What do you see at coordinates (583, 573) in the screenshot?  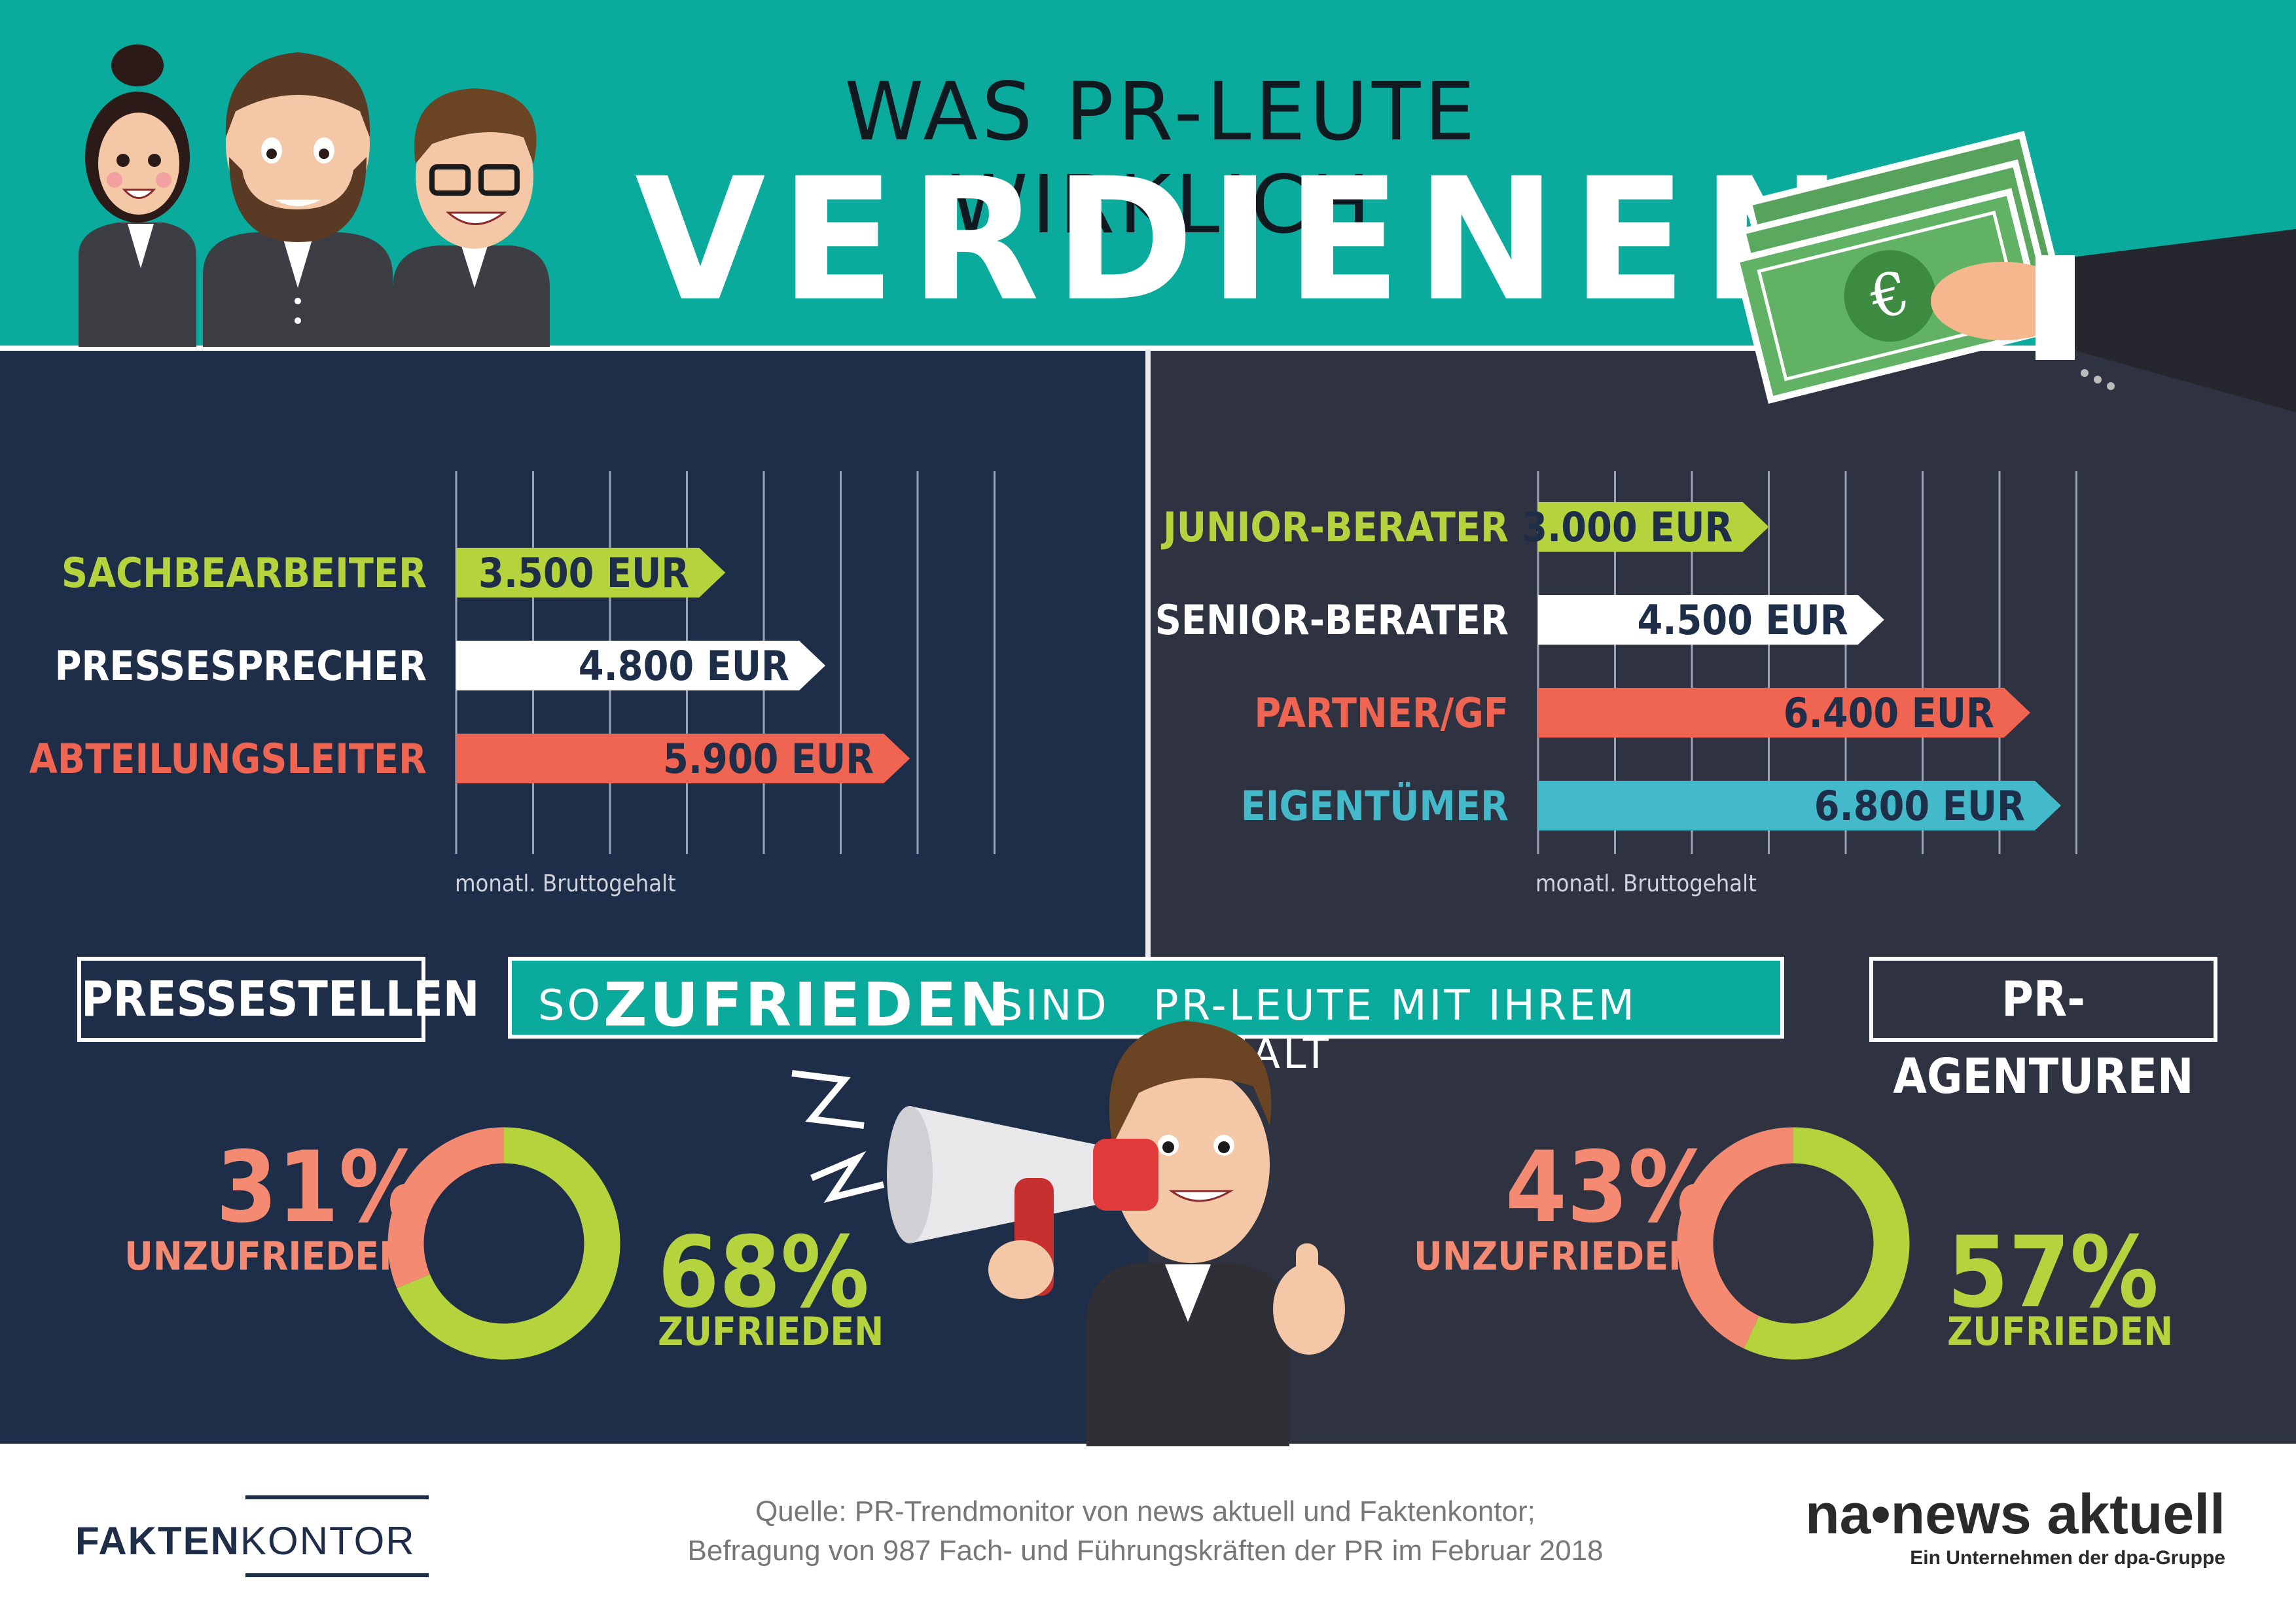 I see `bar-value-label: 3.500 EUR` at bounding box center [583, 573].